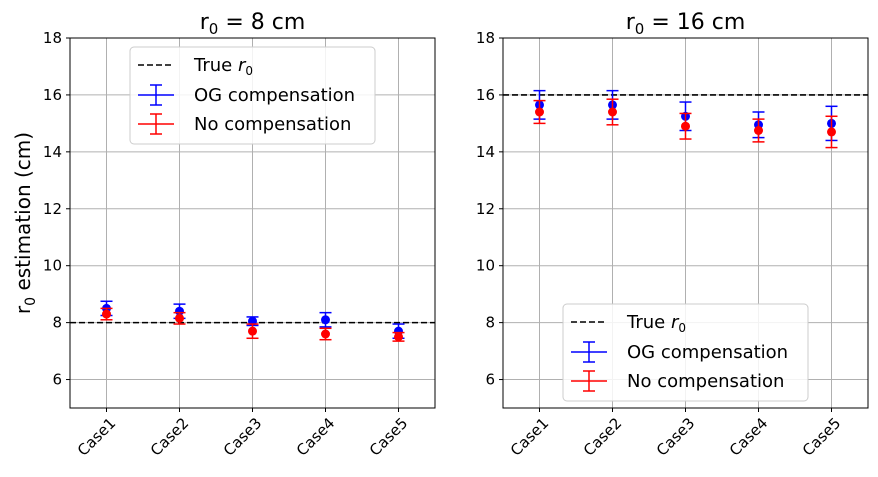 Image resolution: width=878 pixels, height=477 pixels. What do you see at coordinates (253, 24) in the screenshot?
I see `chart-title: r0 = 8 cm` at bounding box center [253, 24].